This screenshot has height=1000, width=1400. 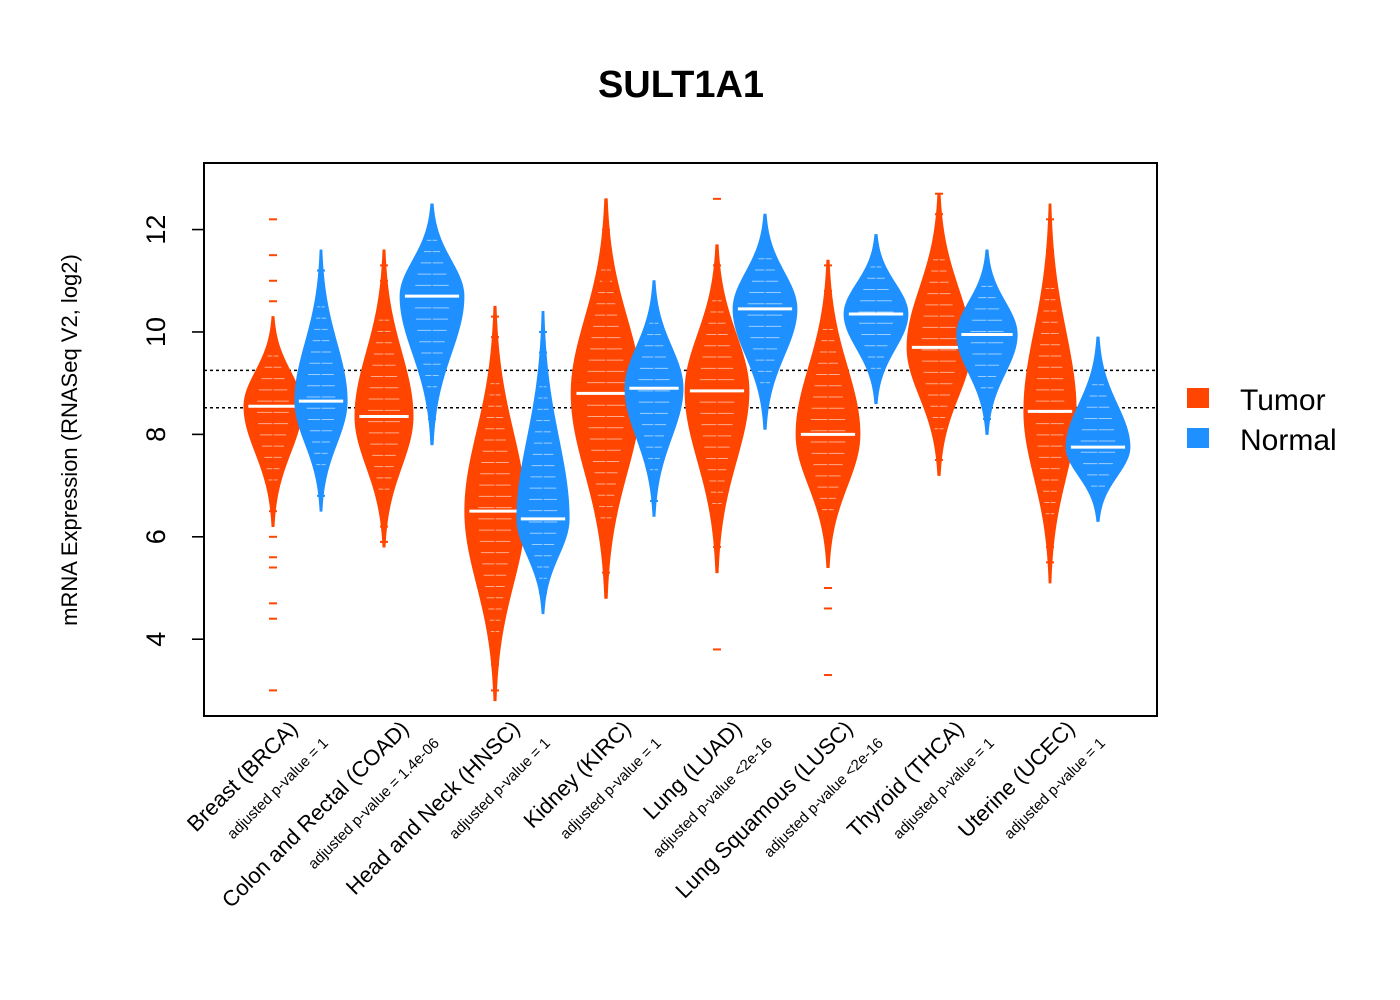 I want to click on chart-title: SULT1A1, so click(x=681, y=85).